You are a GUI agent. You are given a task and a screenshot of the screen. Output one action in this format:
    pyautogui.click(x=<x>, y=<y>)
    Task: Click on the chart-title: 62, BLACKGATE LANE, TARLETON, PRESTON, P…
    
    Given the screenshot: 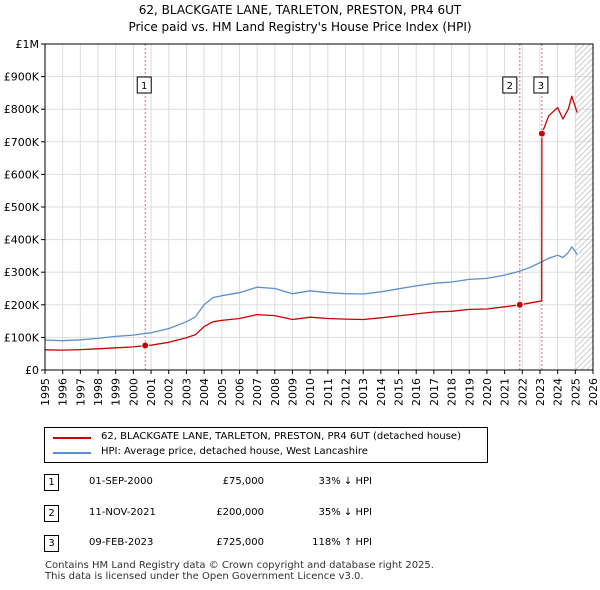 What is the action you would take?
    pyautogui.click(x=300, y=10)
    